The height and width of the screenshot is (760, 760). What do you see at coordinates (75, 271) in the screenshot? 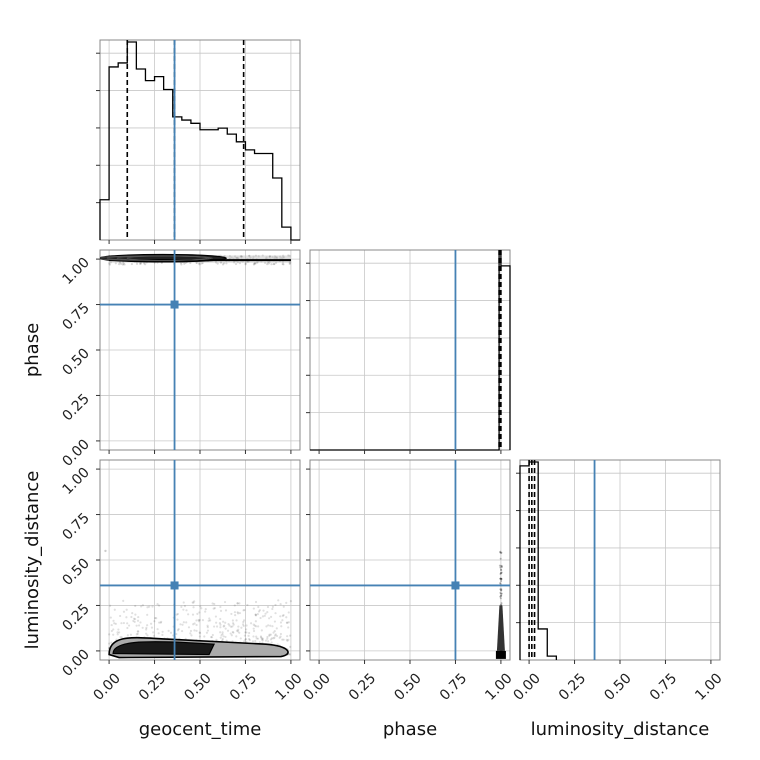
I see `ytick-label-phase: 1.00` at bounding box center [75, 271].